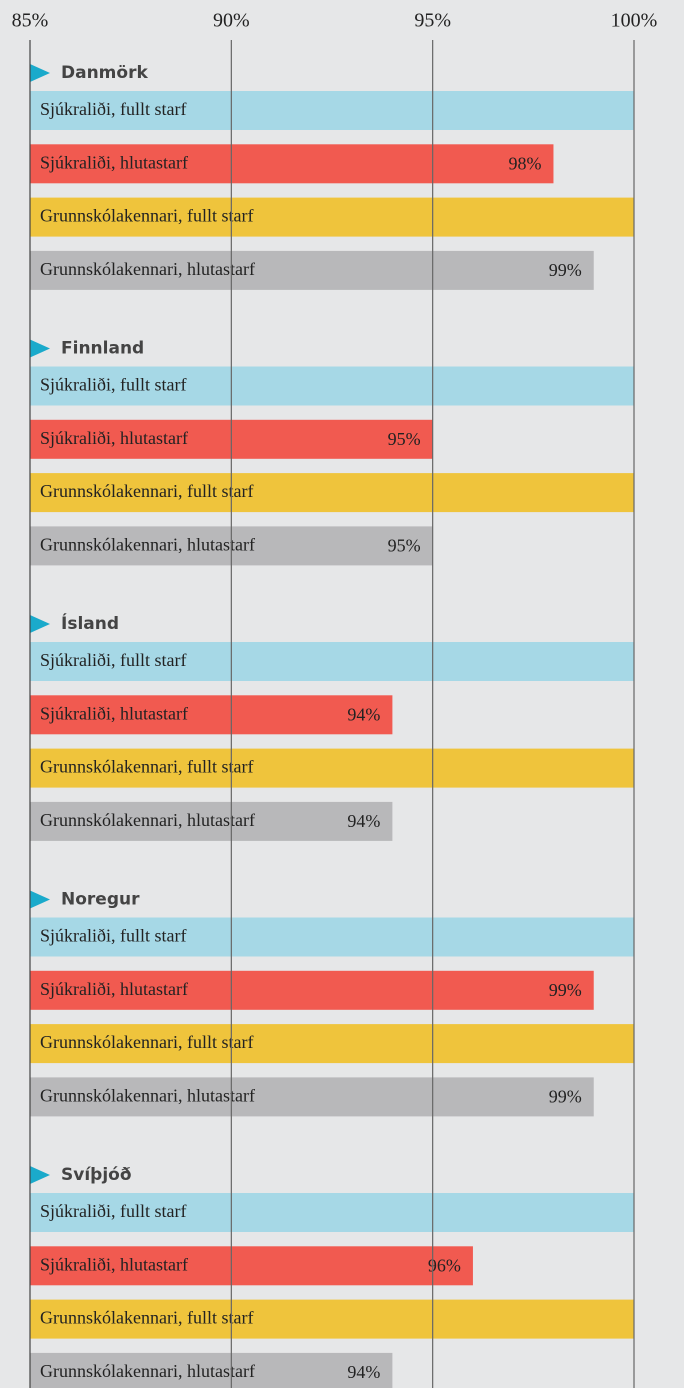  What do you see at coordinates (96, 1175) in the screenshot?
I see `group-label: Svíþjóð` at bounding box center [96, 1175].